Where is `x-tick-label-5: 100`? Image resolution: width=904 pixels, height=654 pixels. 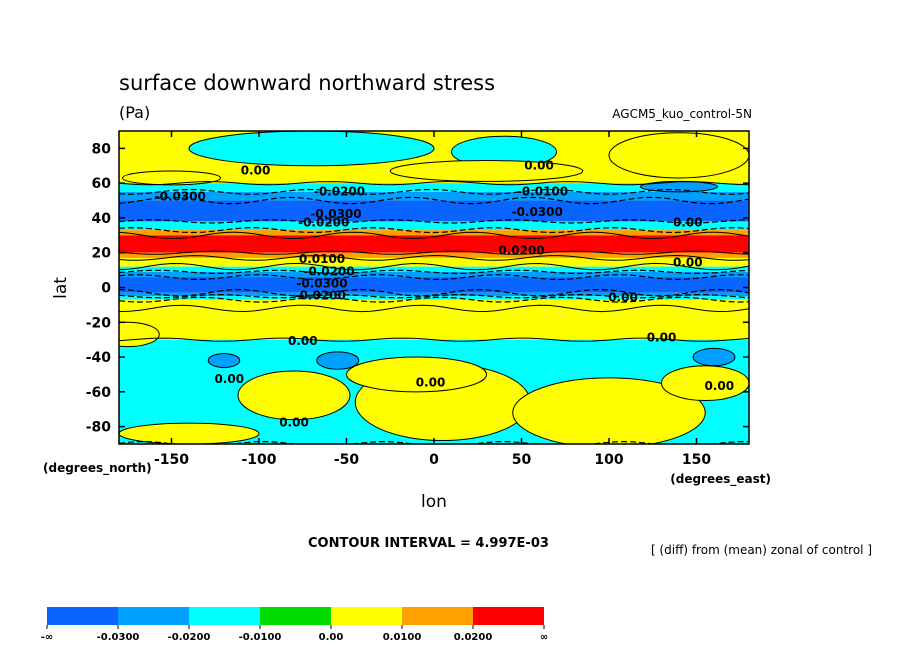 x-tick-label-5: 100 is located at coordinates (608, 460).